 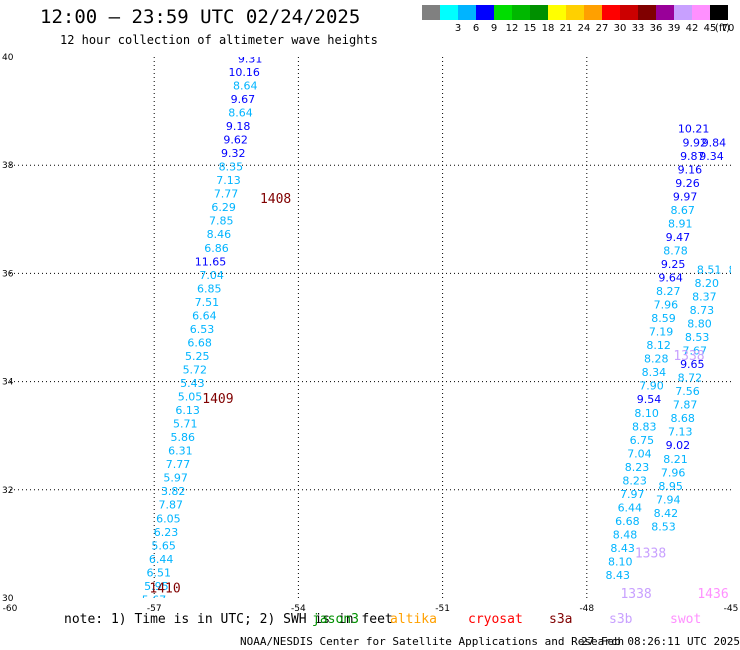 I want to click on swh-value: 8.27, so click(x=668, y=291).